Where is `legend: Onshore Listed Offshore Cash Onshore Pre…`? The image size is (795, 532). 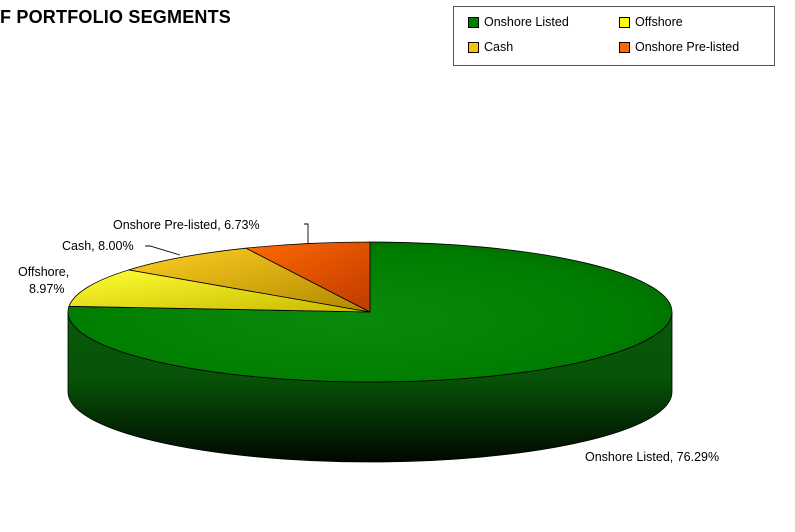 legend: Onshore Listed Offshore Cash Onshore Pre… is located at coordinates (614, 36).